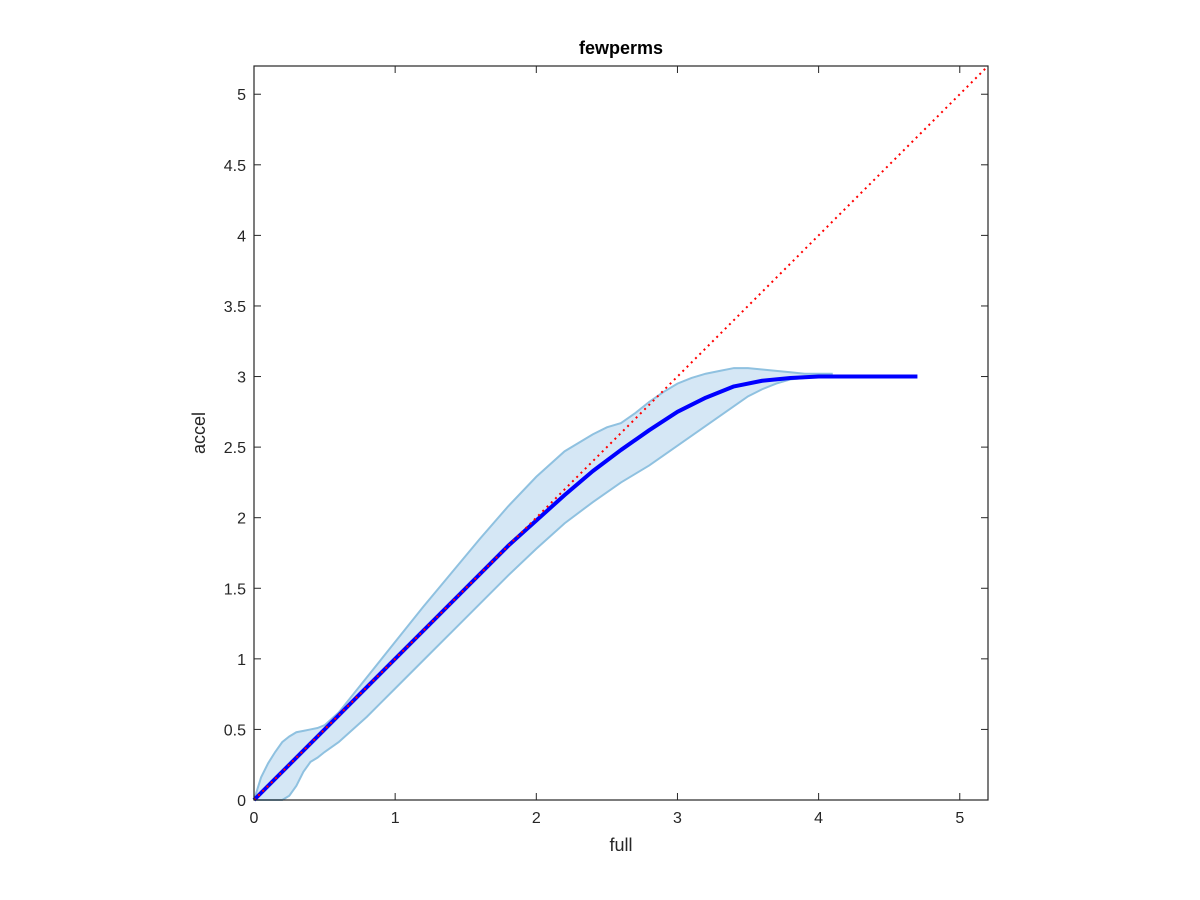  I want to click on x-tick-label: 1, so click(395, 818).